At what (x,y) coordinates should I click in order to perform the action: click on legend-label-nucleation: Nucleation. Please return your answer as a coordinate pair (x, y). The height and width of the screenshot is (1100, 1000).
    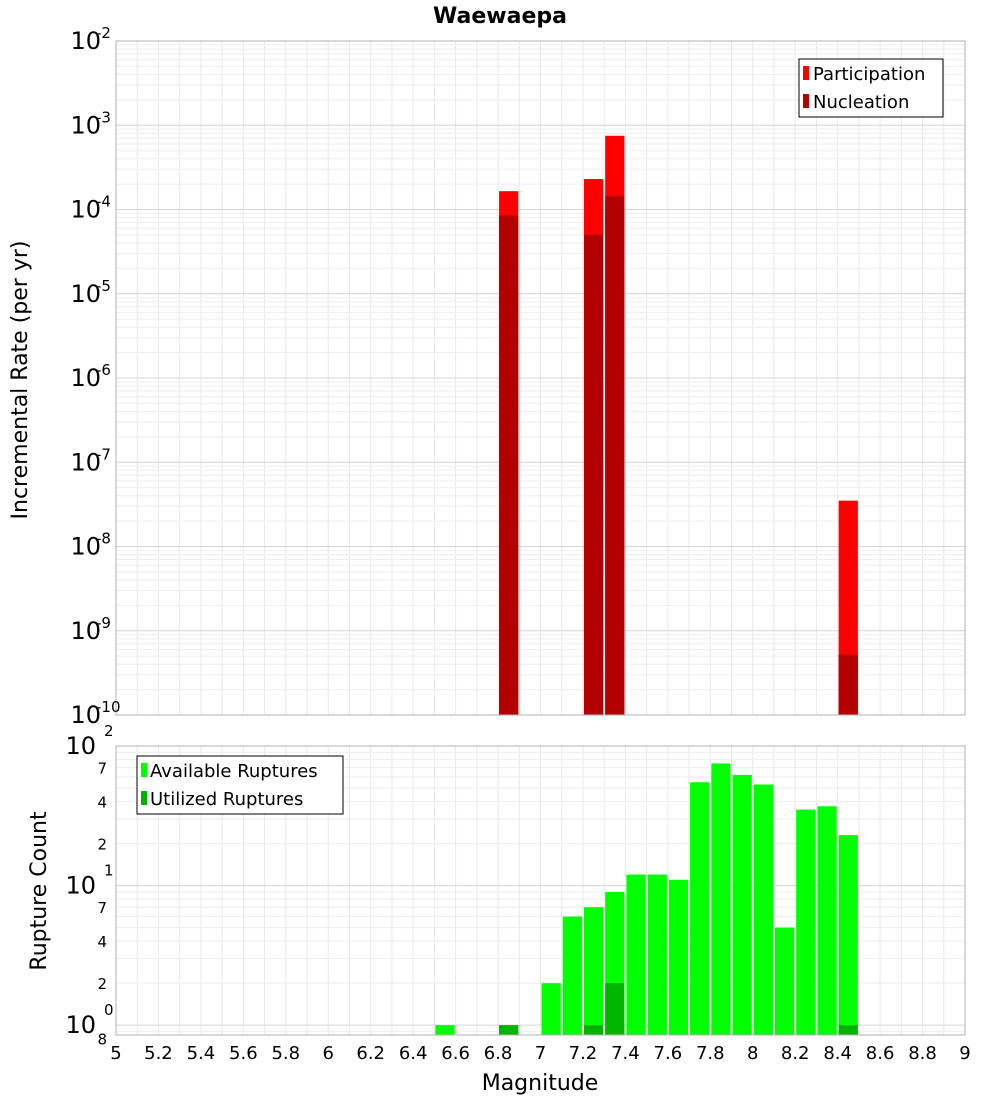
    Looking at the image, I should click on (861, 102).